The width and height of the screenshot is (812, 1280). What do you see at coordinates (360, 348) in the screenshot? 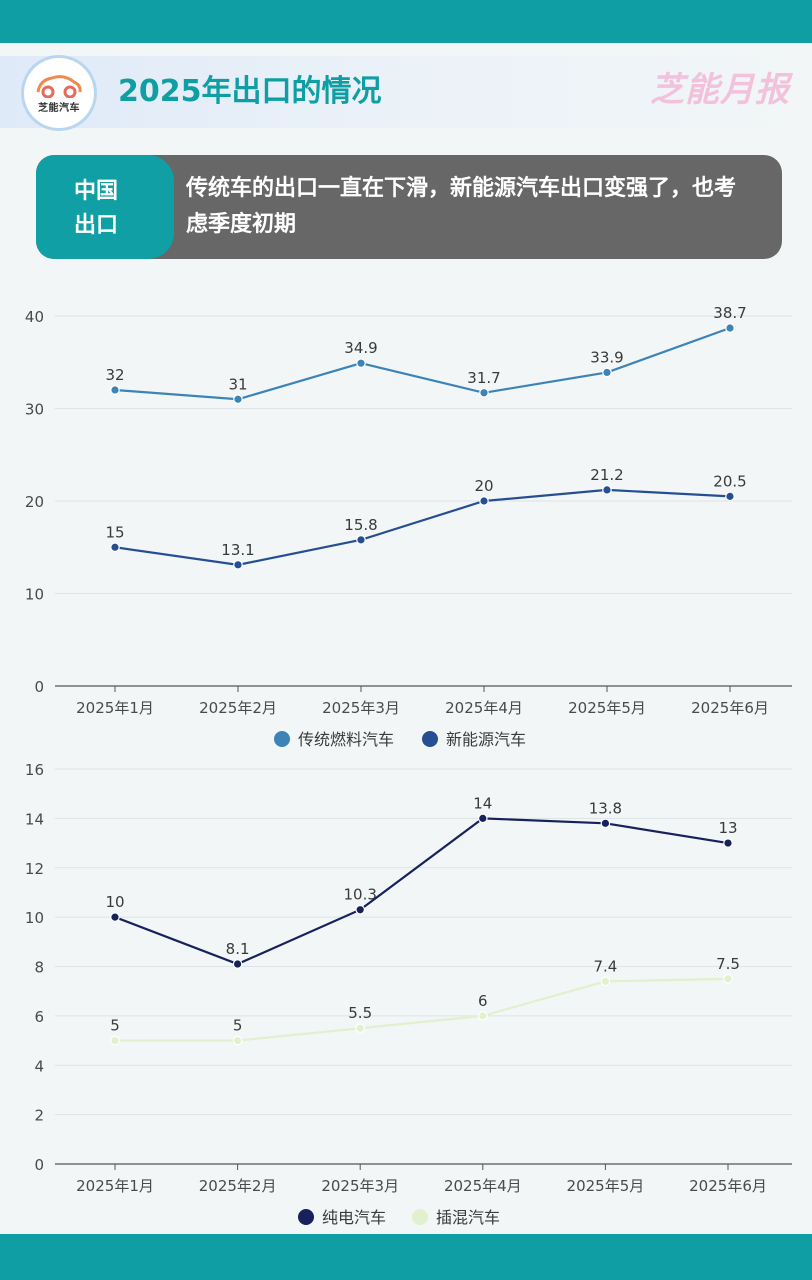
I see `chart1-data-label: 34.9` at bounding box center [360, 348].